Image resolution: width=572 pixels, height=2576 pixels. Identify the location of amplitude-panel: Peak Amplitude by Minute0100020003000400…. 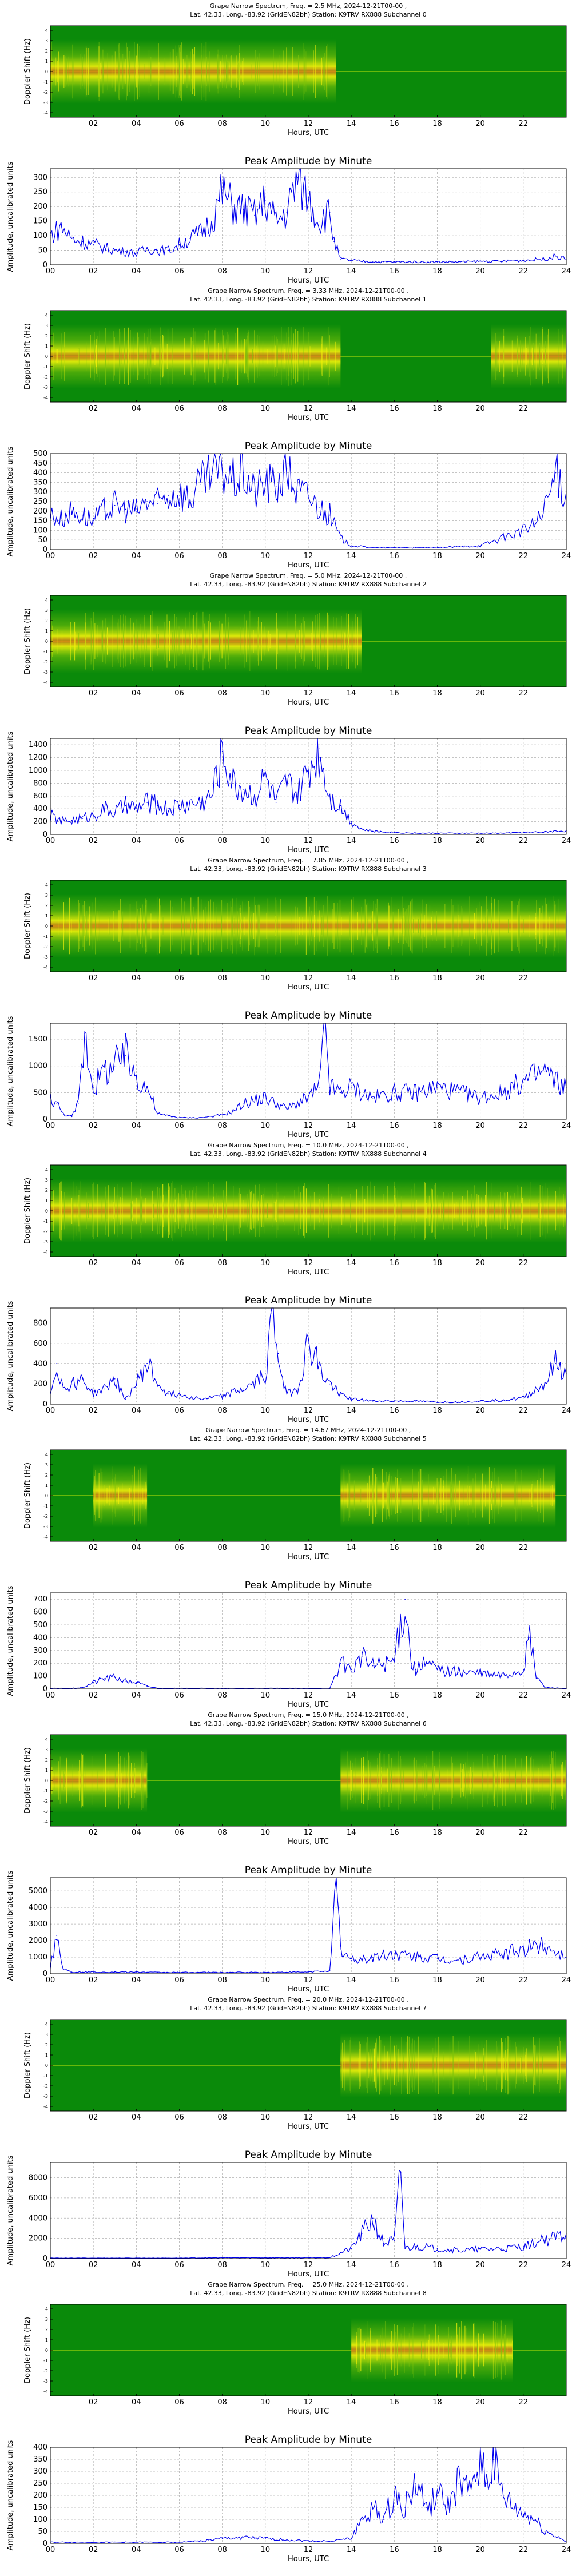
(288, 1929).